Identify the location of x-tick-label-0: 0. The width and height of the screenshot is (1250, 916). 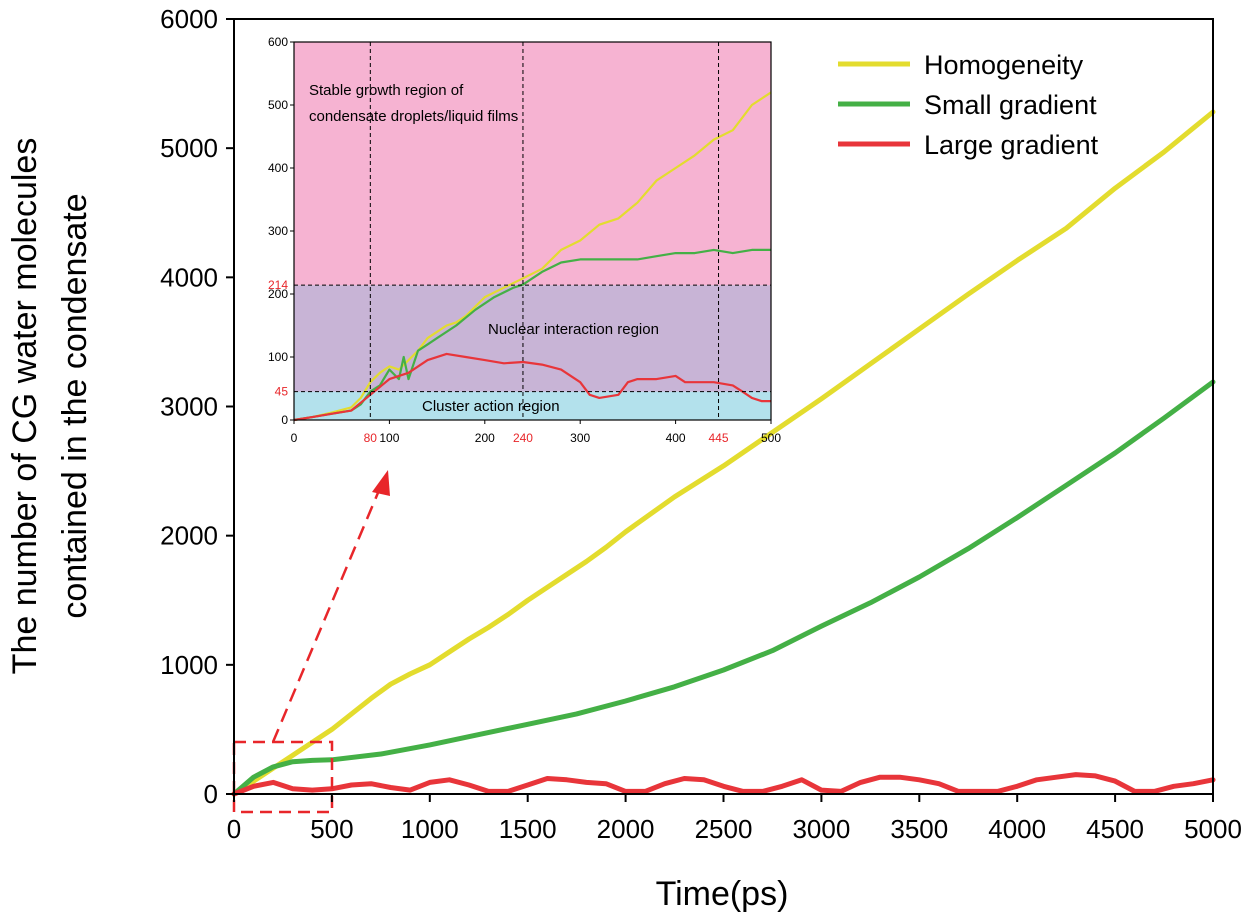
(234, 829).